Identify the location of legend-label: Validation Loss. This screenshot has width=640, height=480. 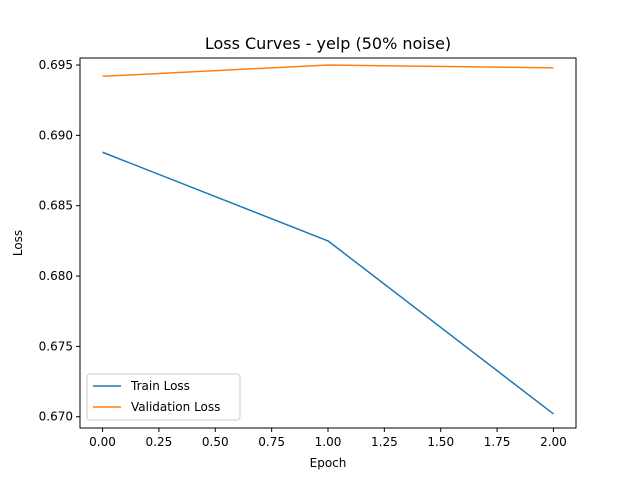
(175, 407).